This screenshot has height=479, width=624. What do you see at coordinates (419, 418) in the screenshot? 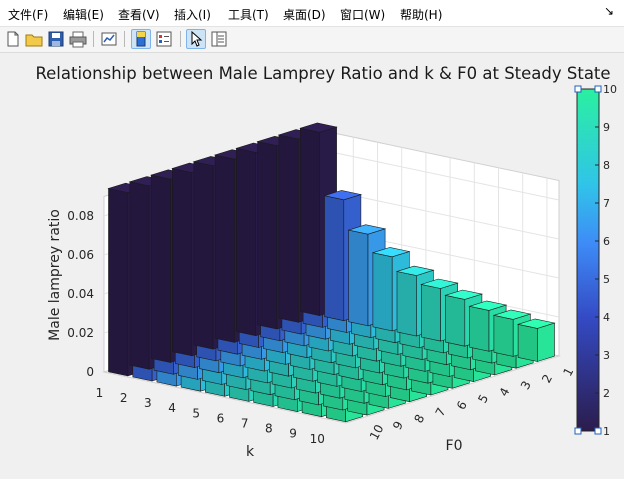
I see `f0-tick-label: 8` at bounding box center [419, 418].